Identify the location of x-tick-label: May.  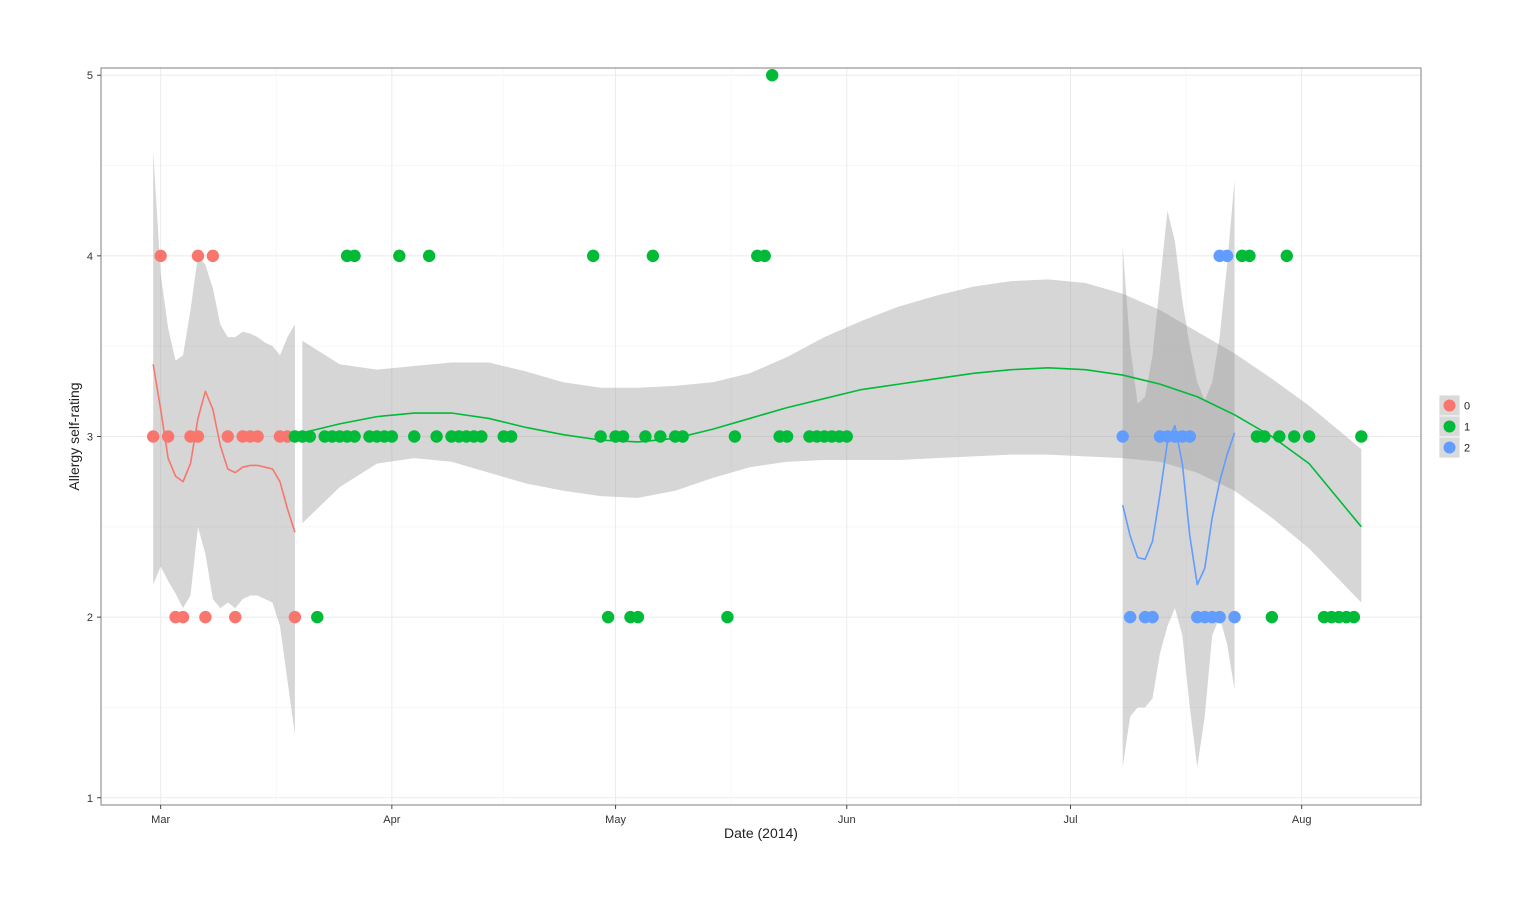
(615, 820).